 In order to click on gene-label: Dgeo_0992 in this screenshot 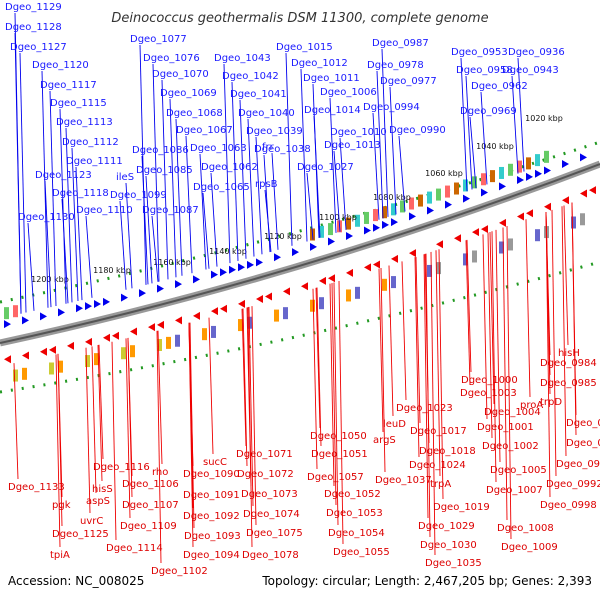, I will do `click(573, 484)`.